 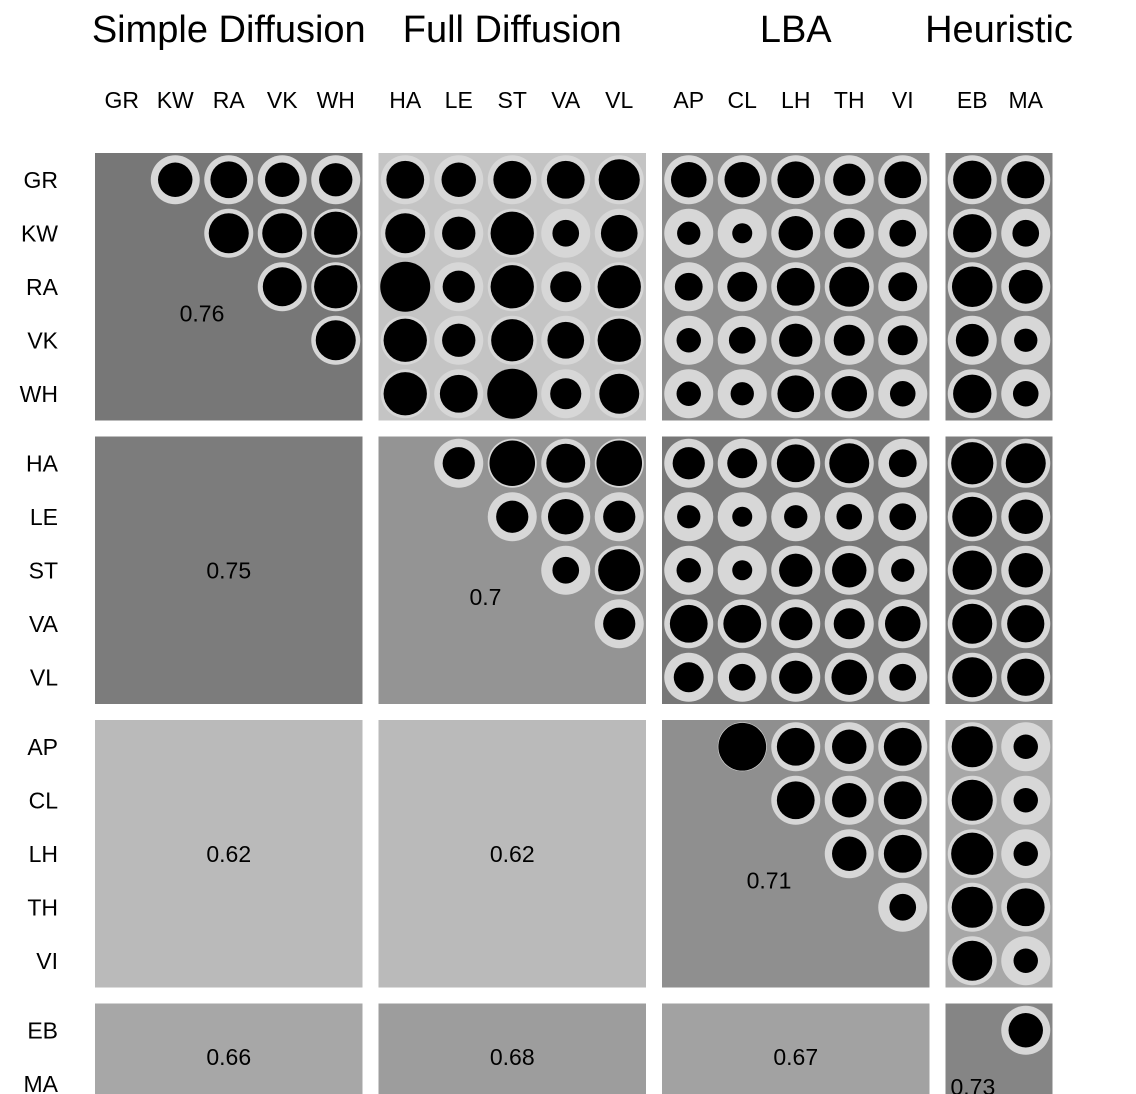 What do you see at coordinates (972, 179) in the screenshot?
I see `cell-dot-GR-EB` at bounding box center [972, 179].